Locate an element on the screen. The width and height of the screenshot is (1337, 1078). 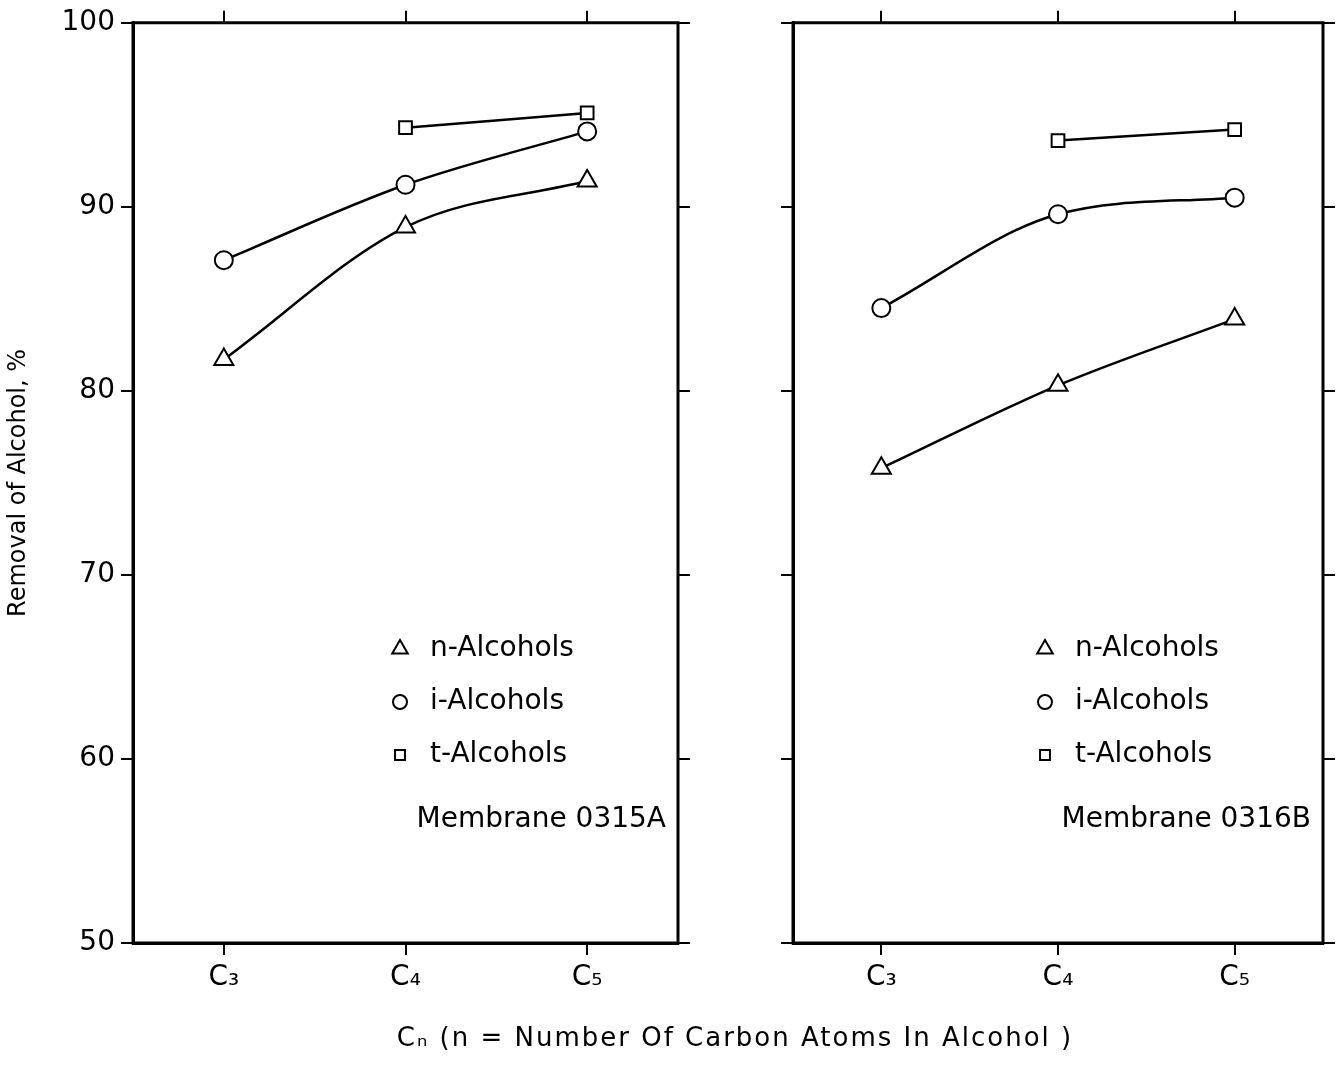
y-tick-label: 70 is located at coordinates (97, 573).